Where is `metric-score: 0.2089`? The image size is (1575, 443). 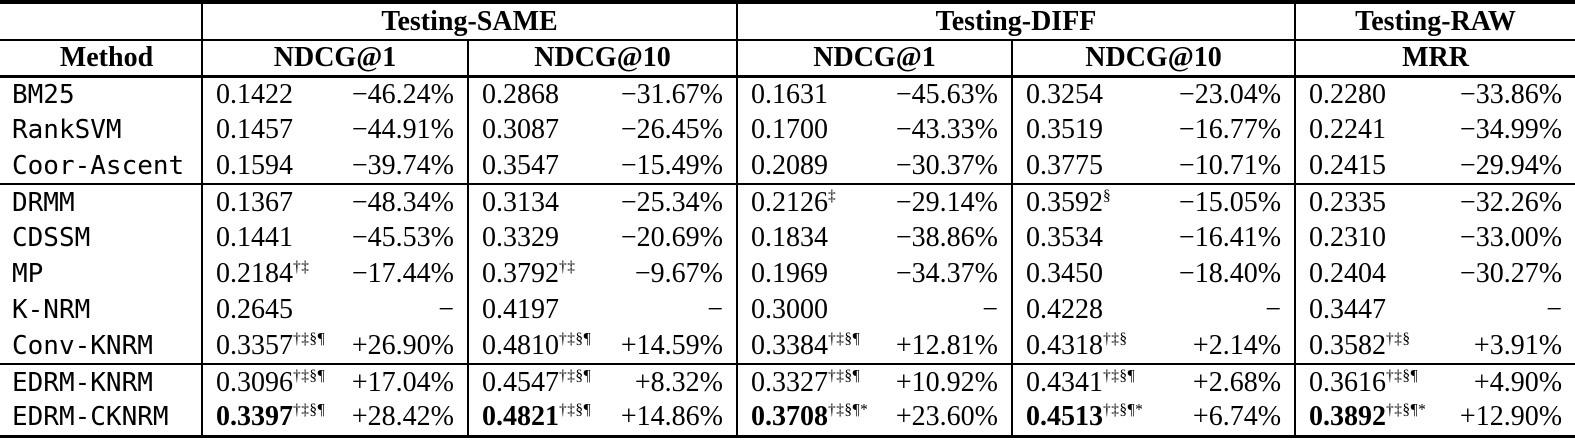
metric-score: 0.2089 is located at coordinates (790, 165).